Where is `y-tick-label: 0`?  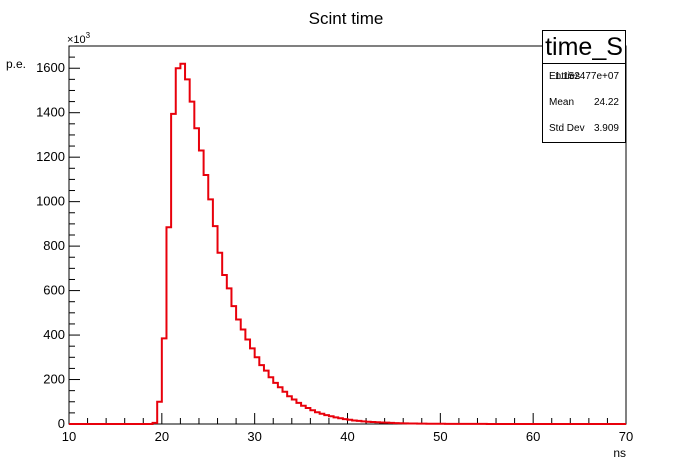
y-tick-label: 0 is located at coordinates (61, 423).